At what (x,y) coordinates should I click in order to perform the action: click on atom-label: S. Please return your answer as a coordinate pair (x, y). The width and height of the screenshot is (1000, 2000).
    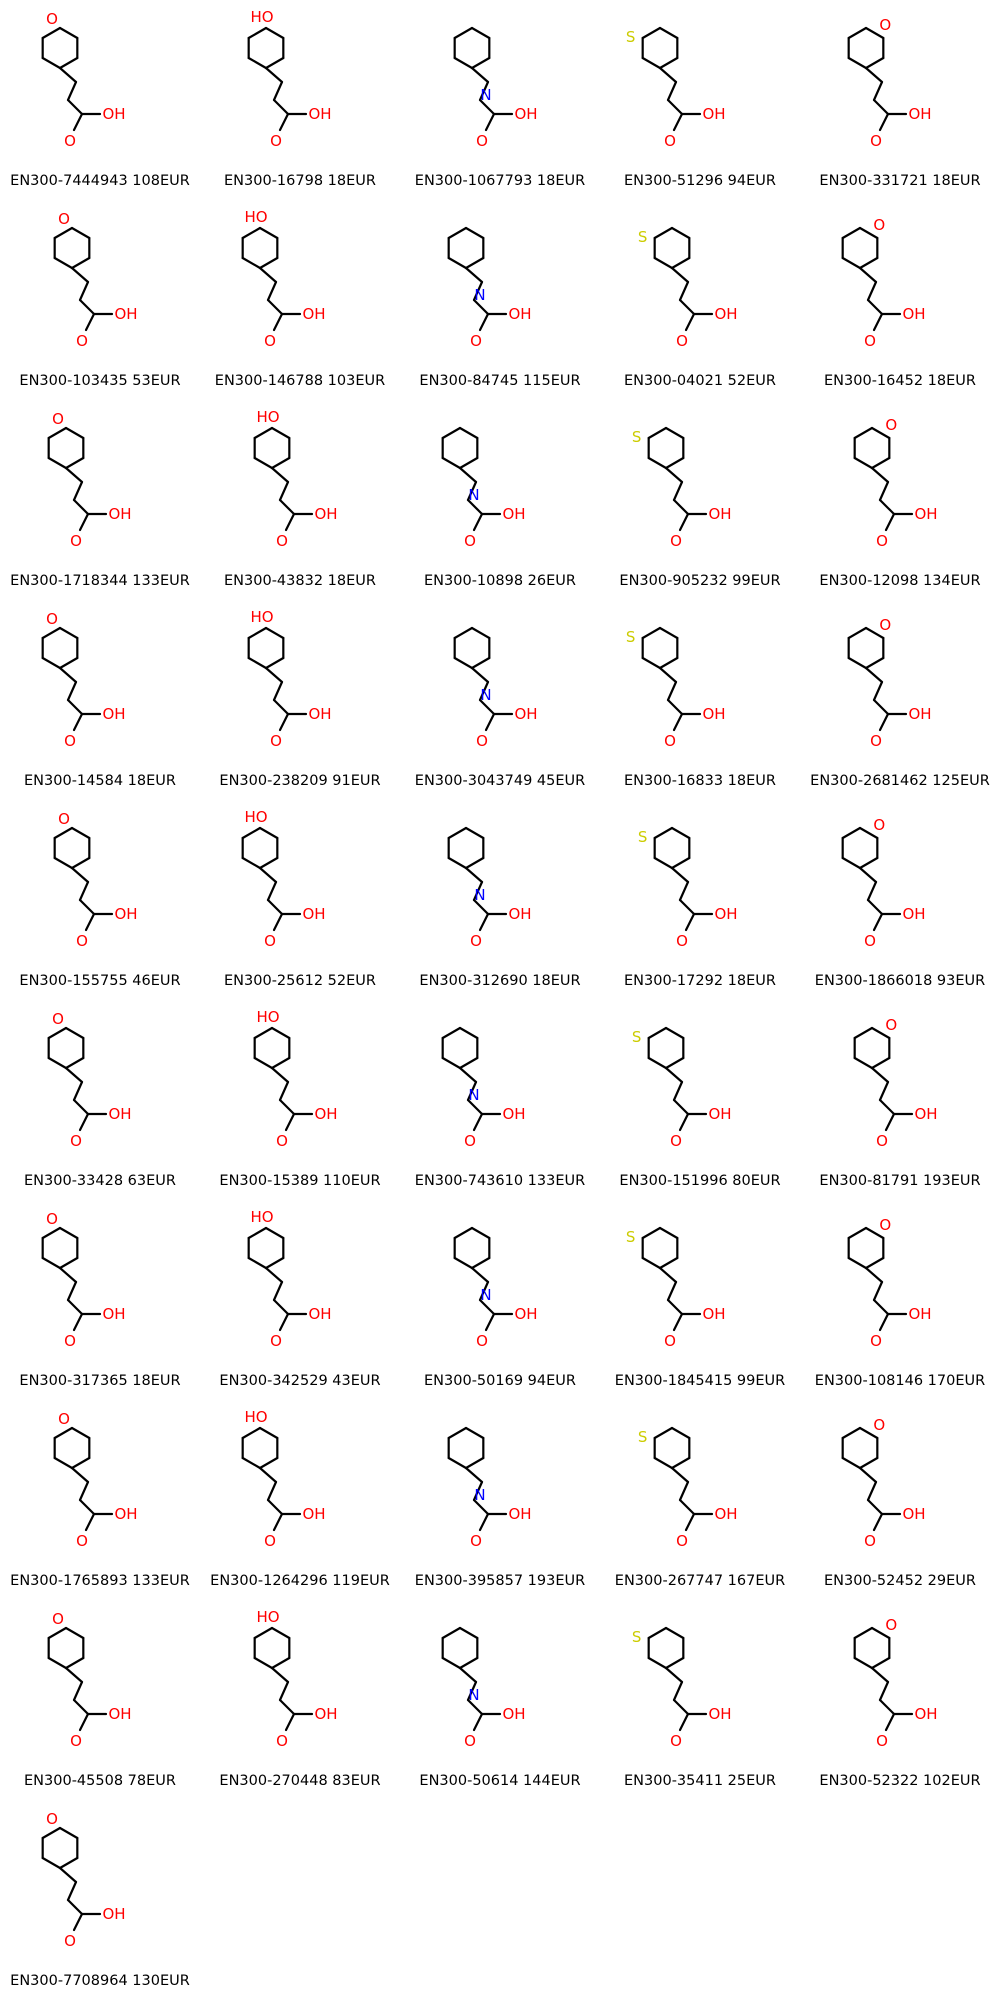
    Looking at the image, I should click on (643, 237).